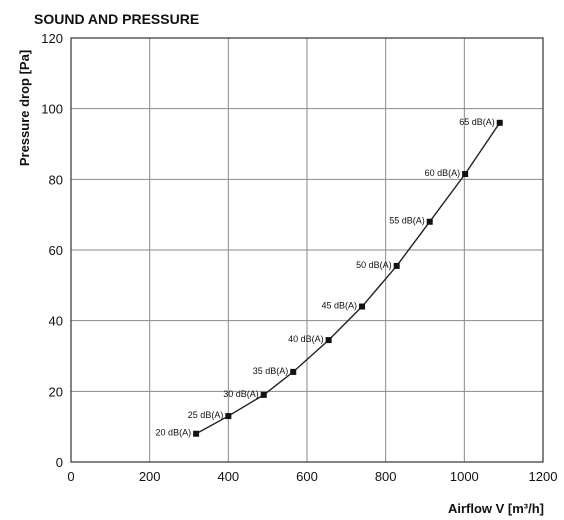  What do you see at coordinates (443, 173) in the screenshot?
I see `data-point-label: 60 dB(A)` at bounding box center [443, 173].